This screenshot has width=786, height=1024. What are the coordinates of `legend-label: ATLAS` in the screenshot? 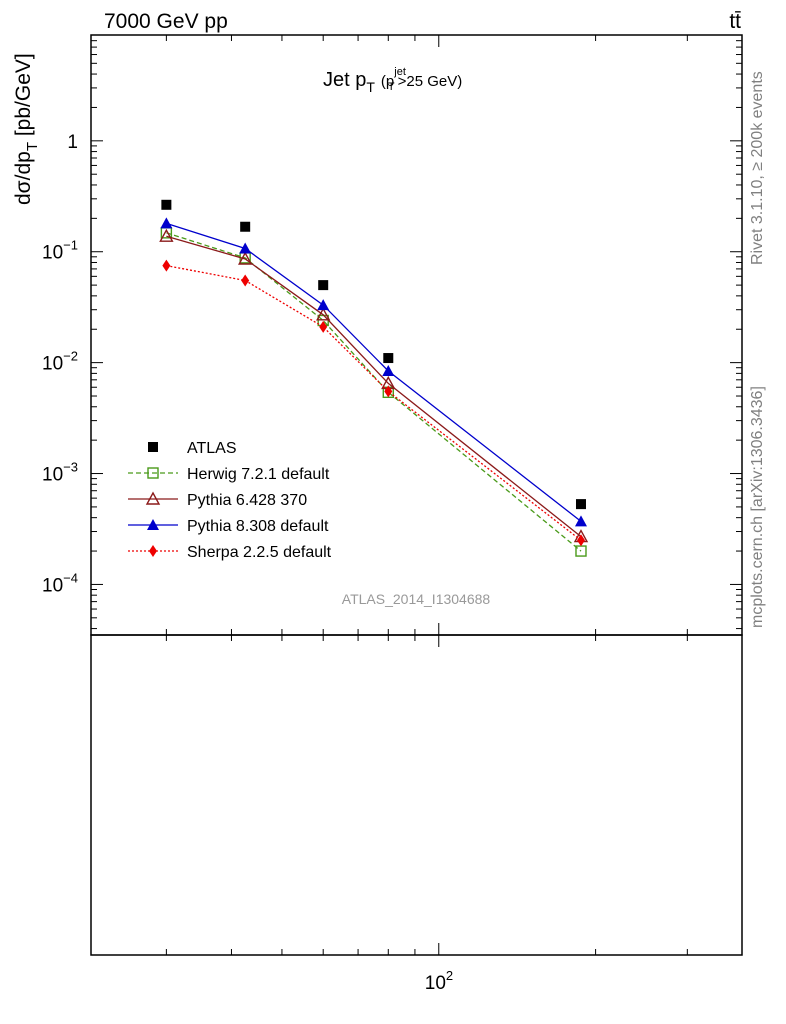 It's located at (212, 448).